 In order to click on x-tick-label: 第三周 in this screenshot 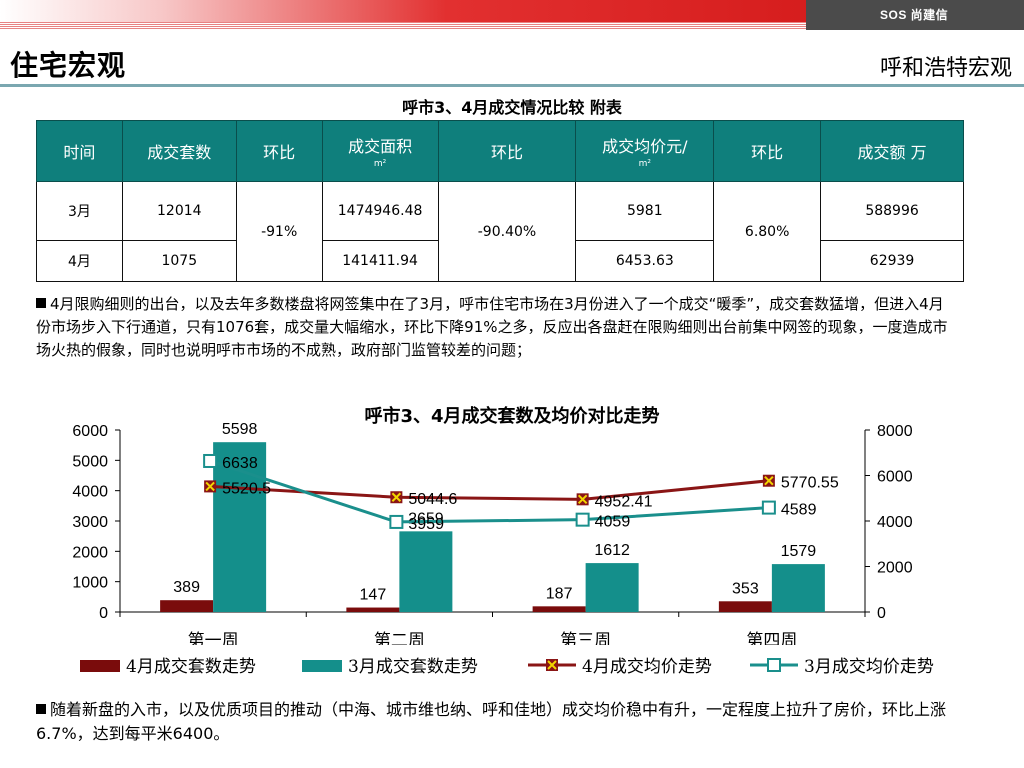, I will do `click(585, 638)`.